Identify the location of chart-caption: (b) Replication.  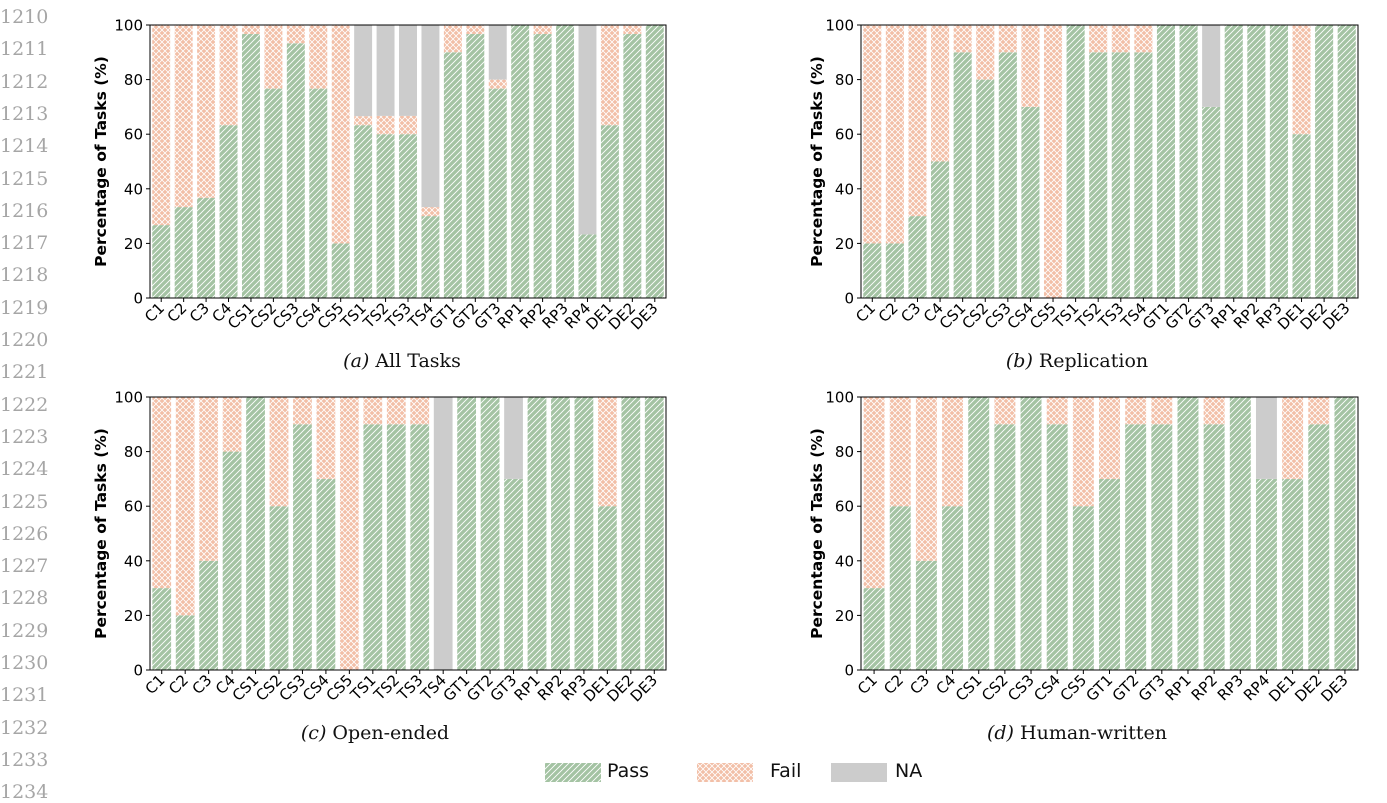
(1077, 361).